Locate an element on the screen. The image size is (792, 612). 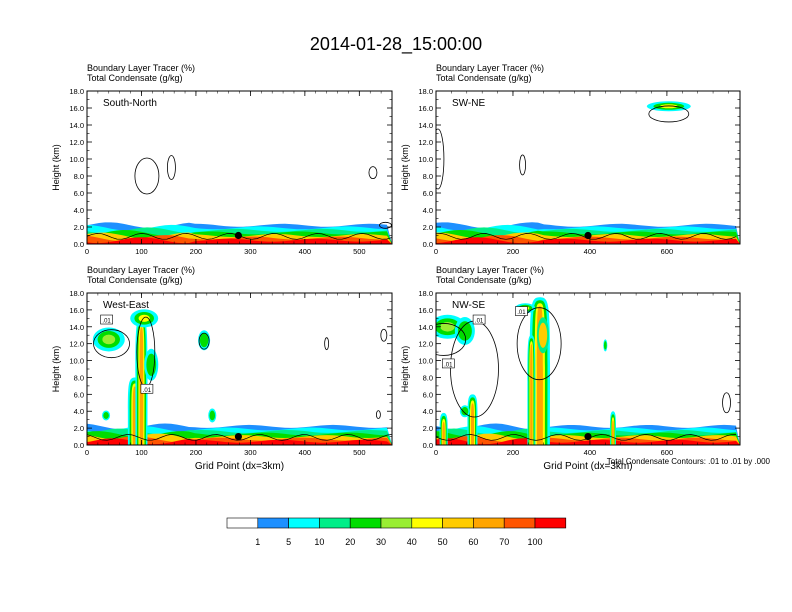
colorbar-label: 20 is located at coordinates (350, 542).